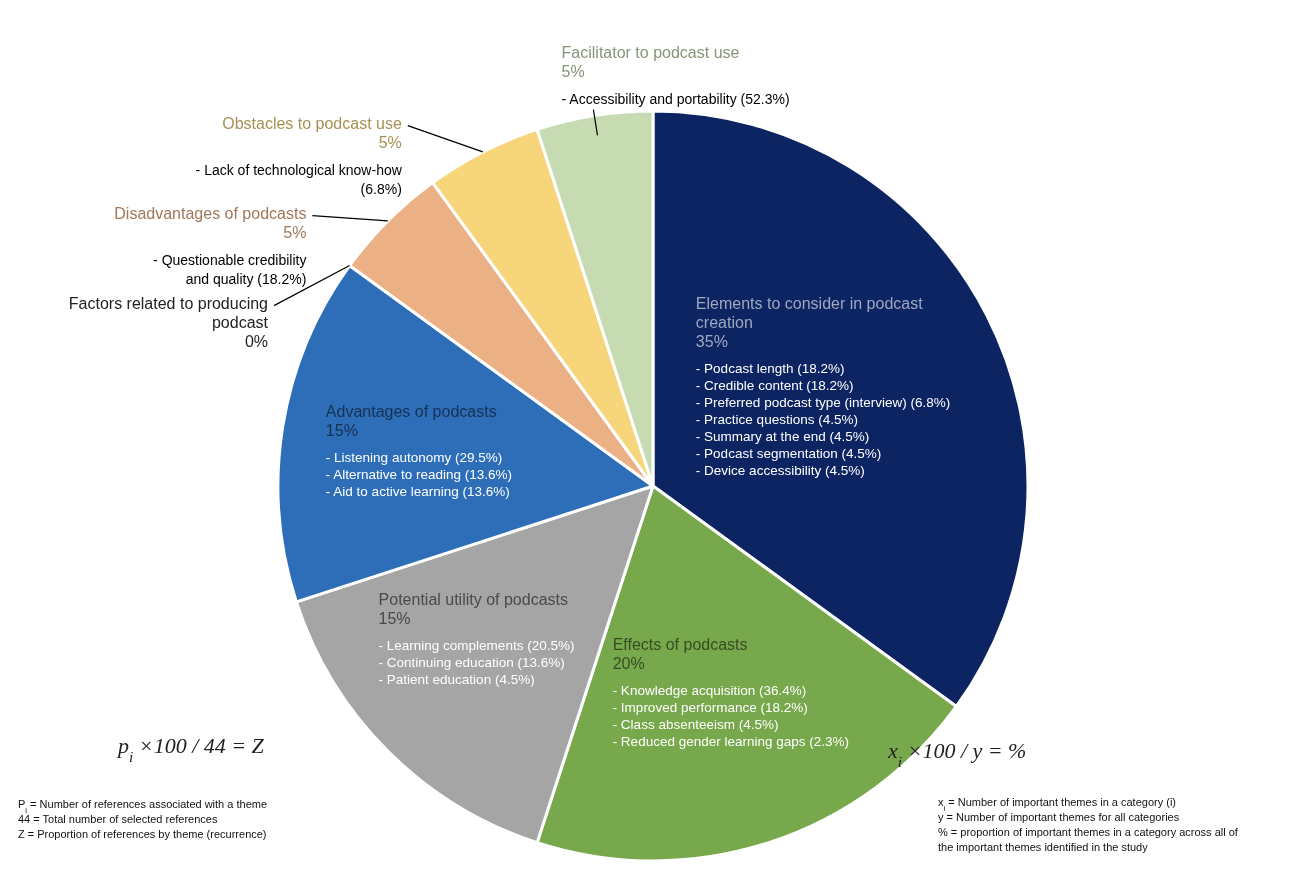  I want to click on text: - Alternative to reading (13.6%), so click(418, 475).